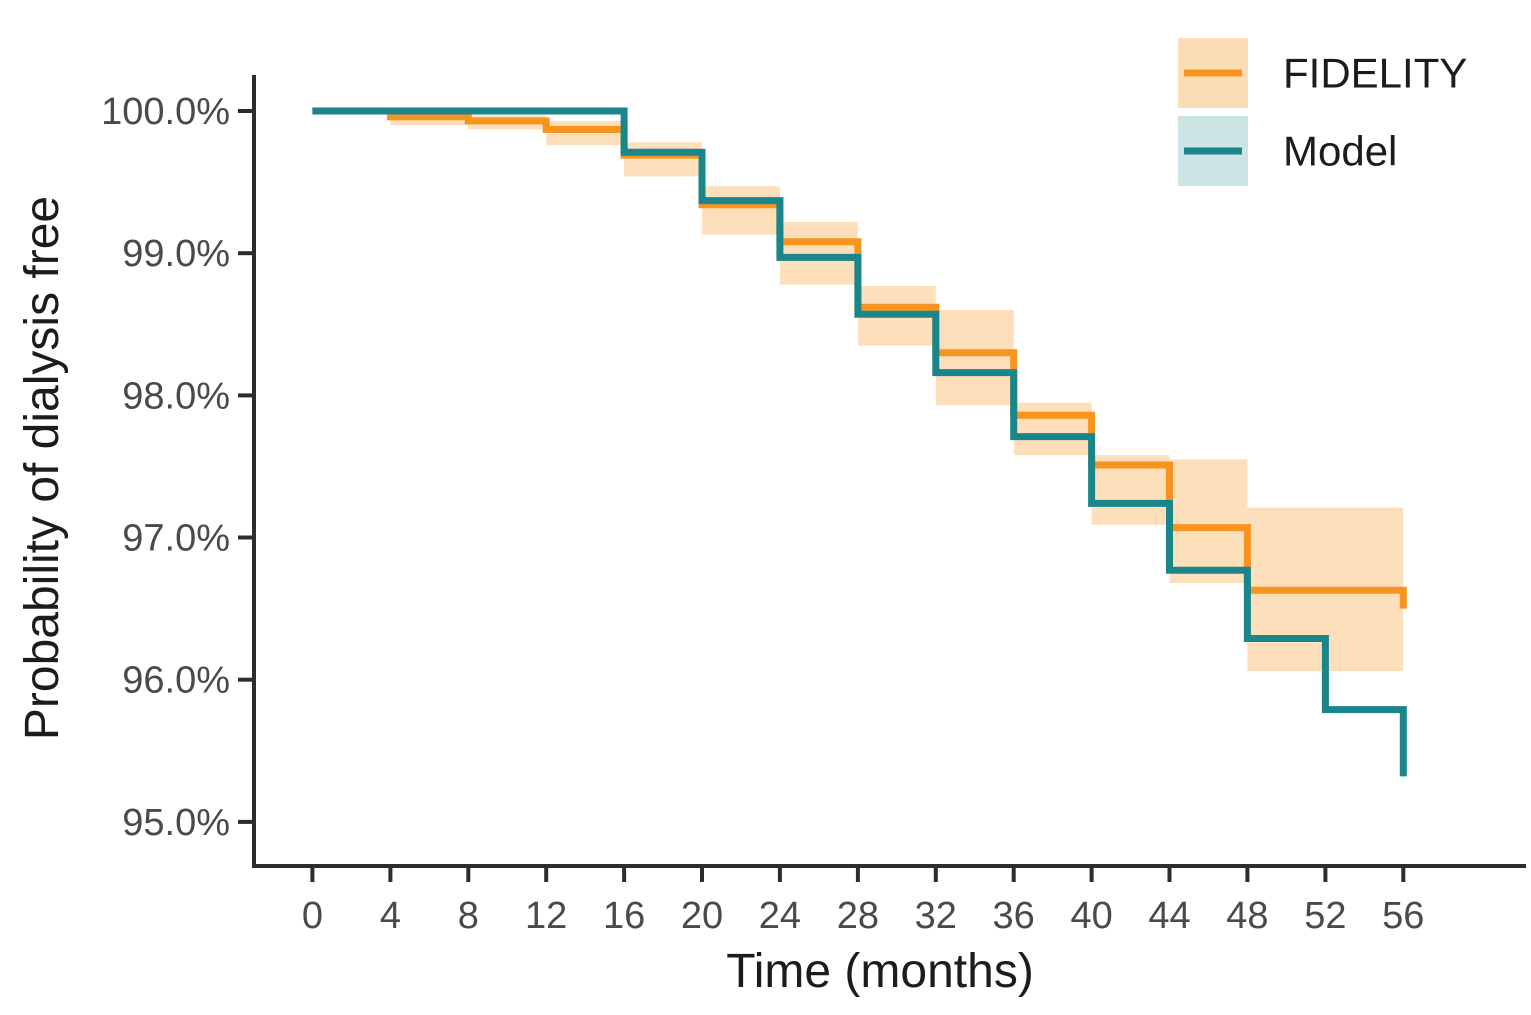 Image resolution: width=1531 pixels, height=1015 pixels. I want to click on y-tick-label: 99.0%, so click(176, 254).